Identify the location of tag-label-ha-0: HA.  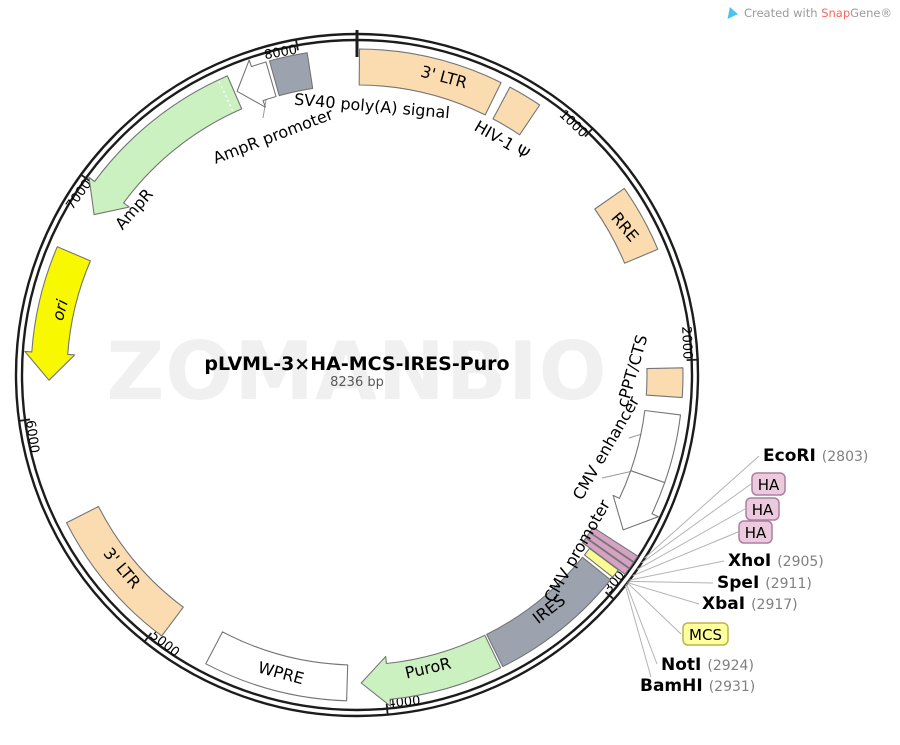
(769, 485).